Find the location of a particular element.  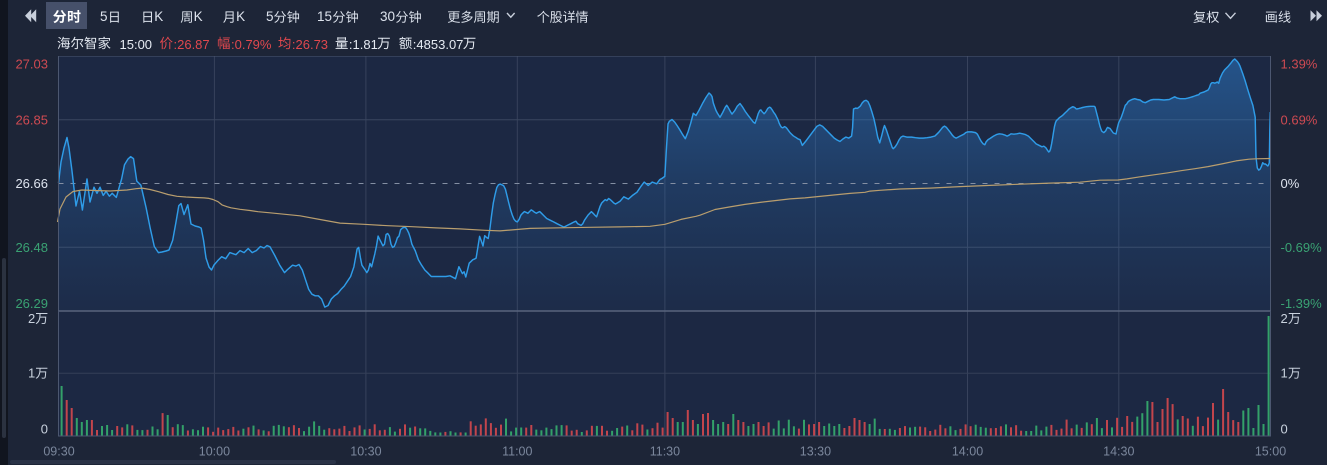

svg-text: 14:00 is located at coordinates (967, 452).